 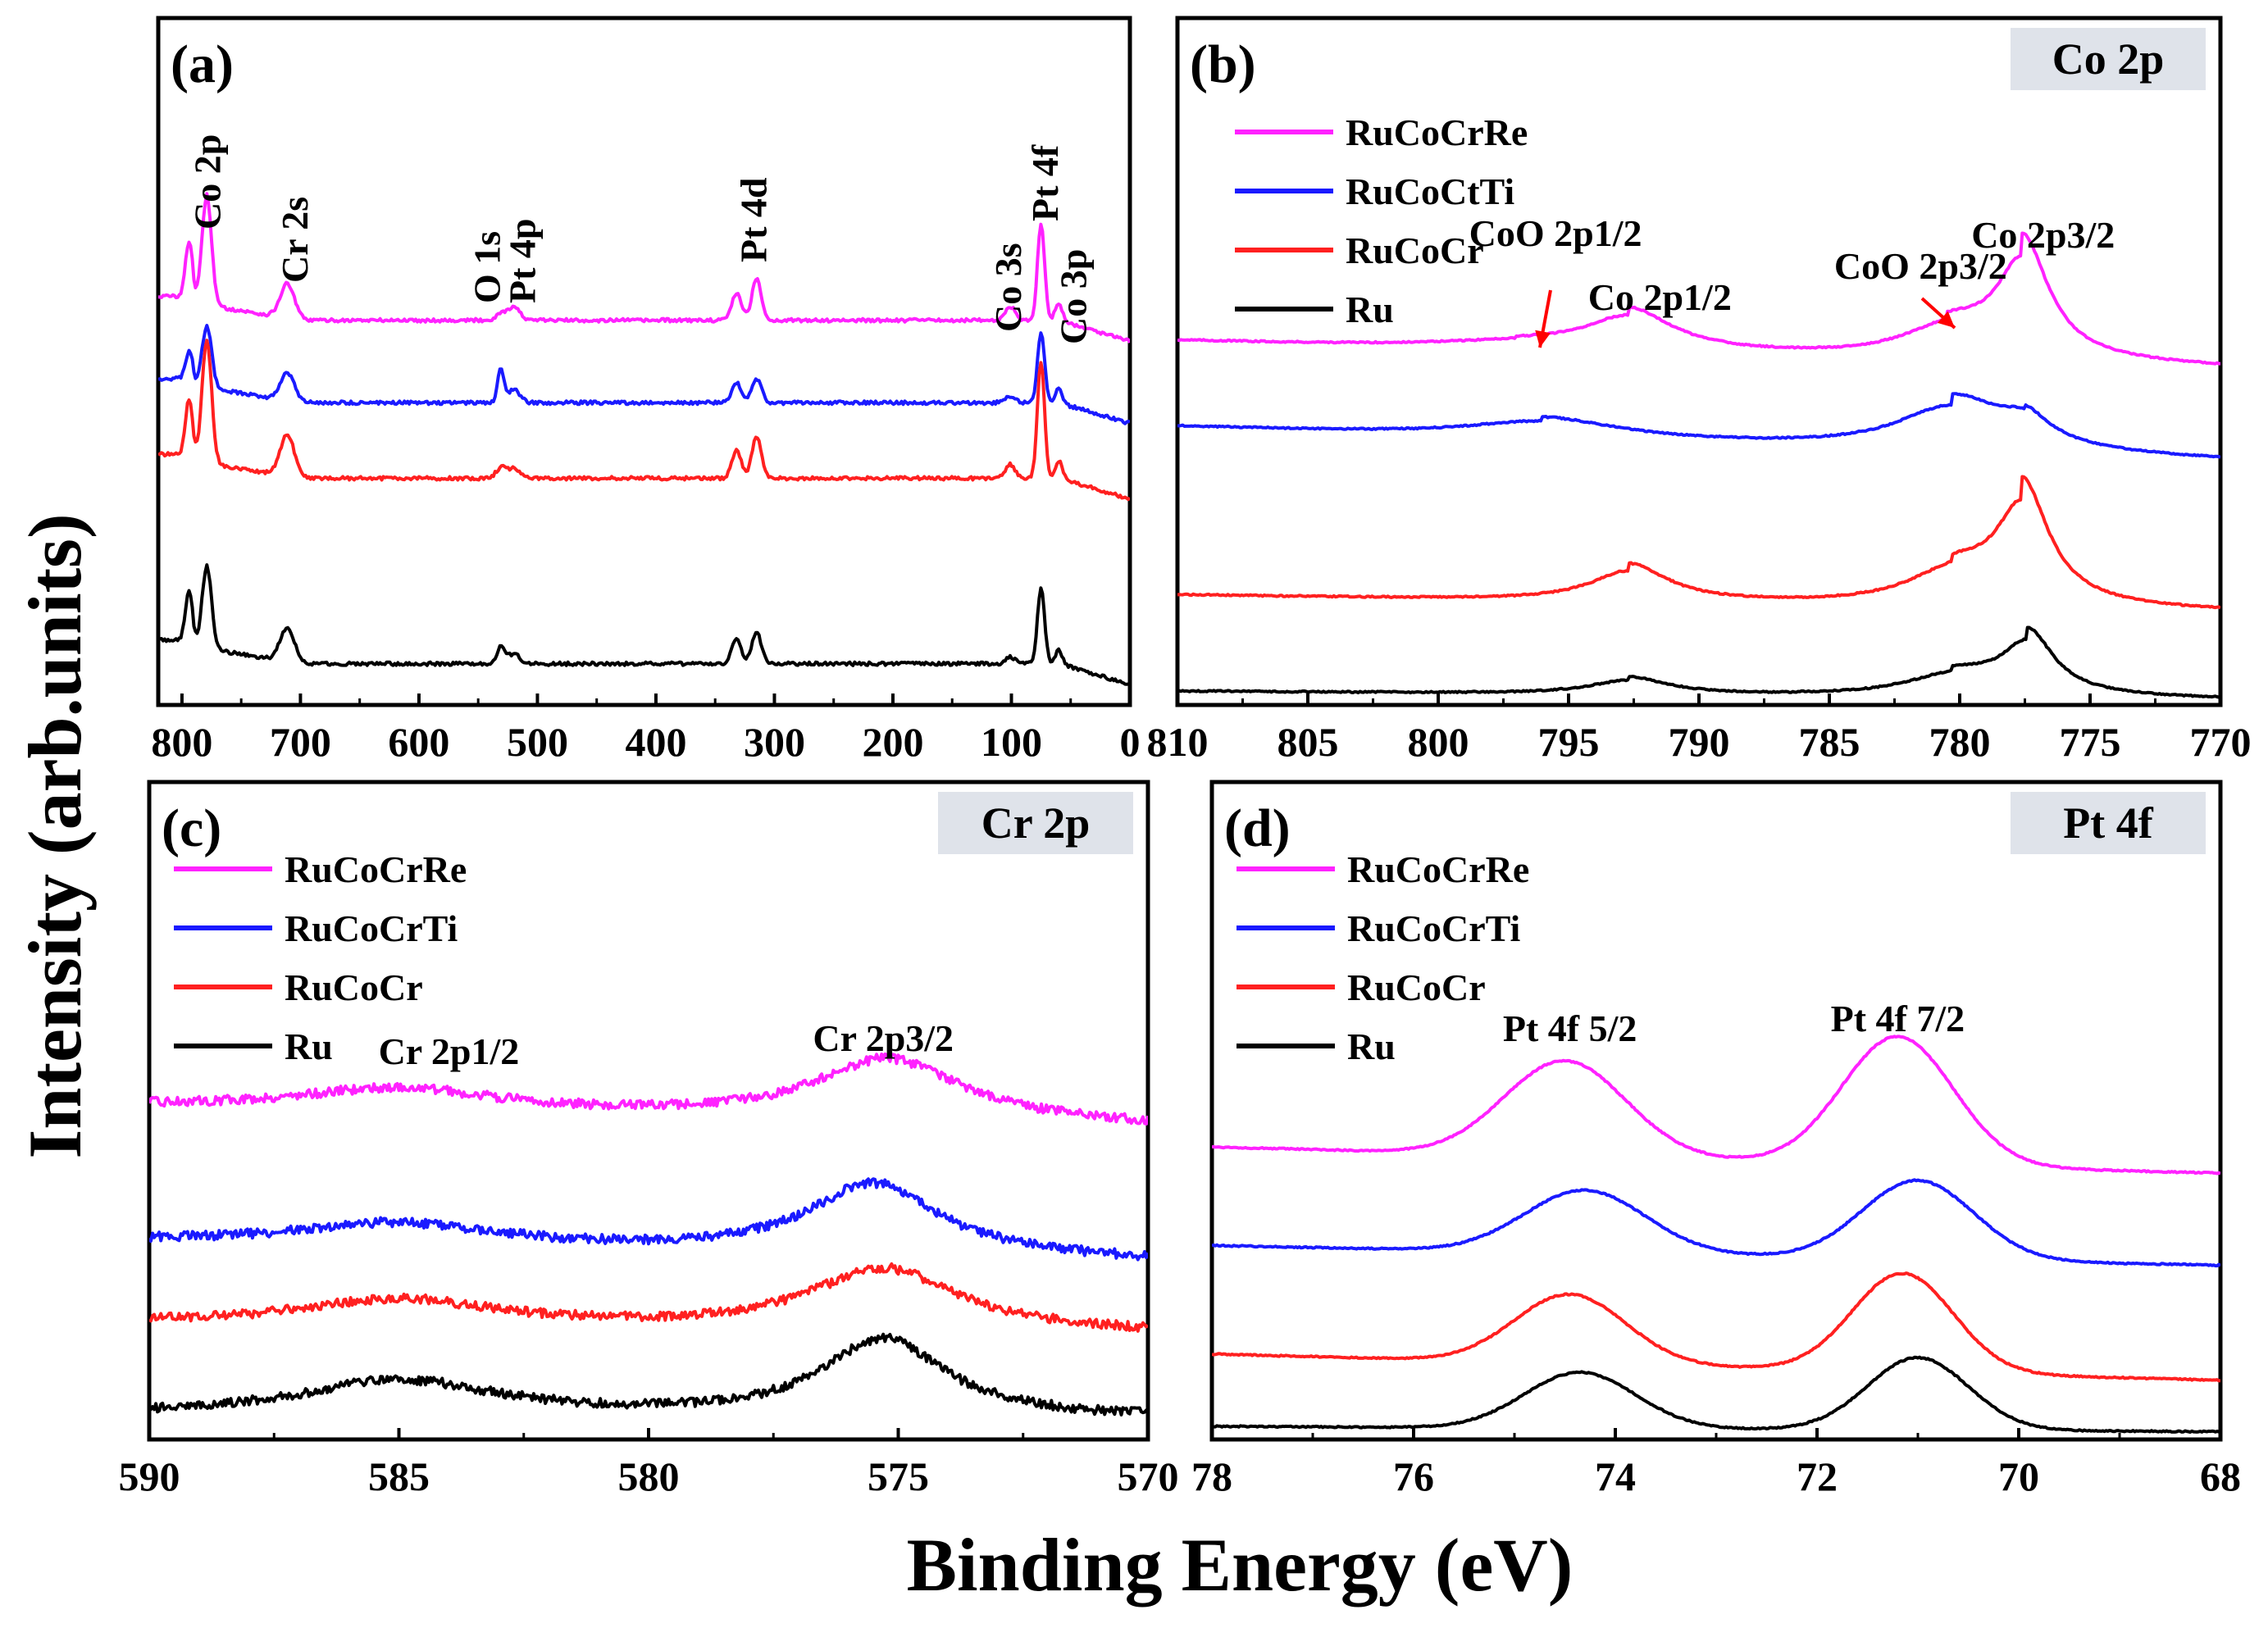 I want to click on x-tick-label: 805, so click(x=1308, y=742).